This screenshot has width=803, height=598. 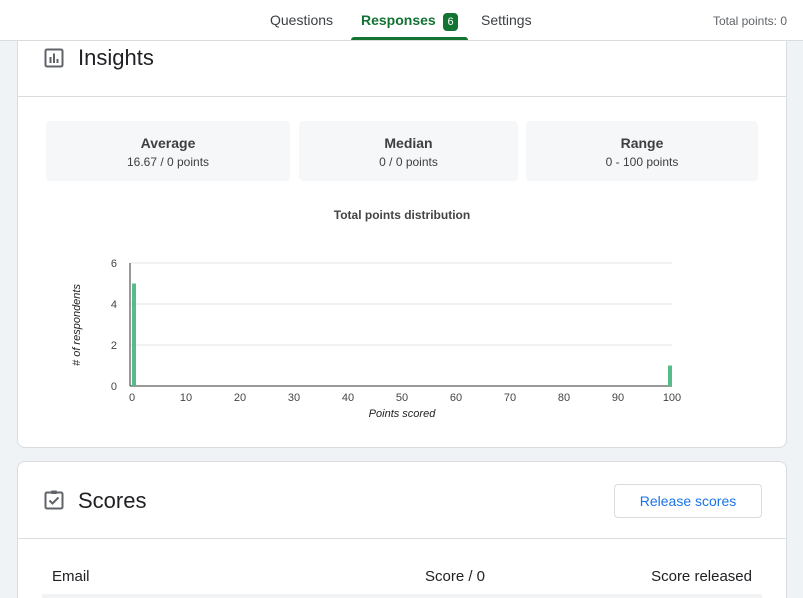 What do you see at coordinates (402, 500) in the screenshot?
I see `scores-header: Scores Release scores` at bounding box center [402, 500].